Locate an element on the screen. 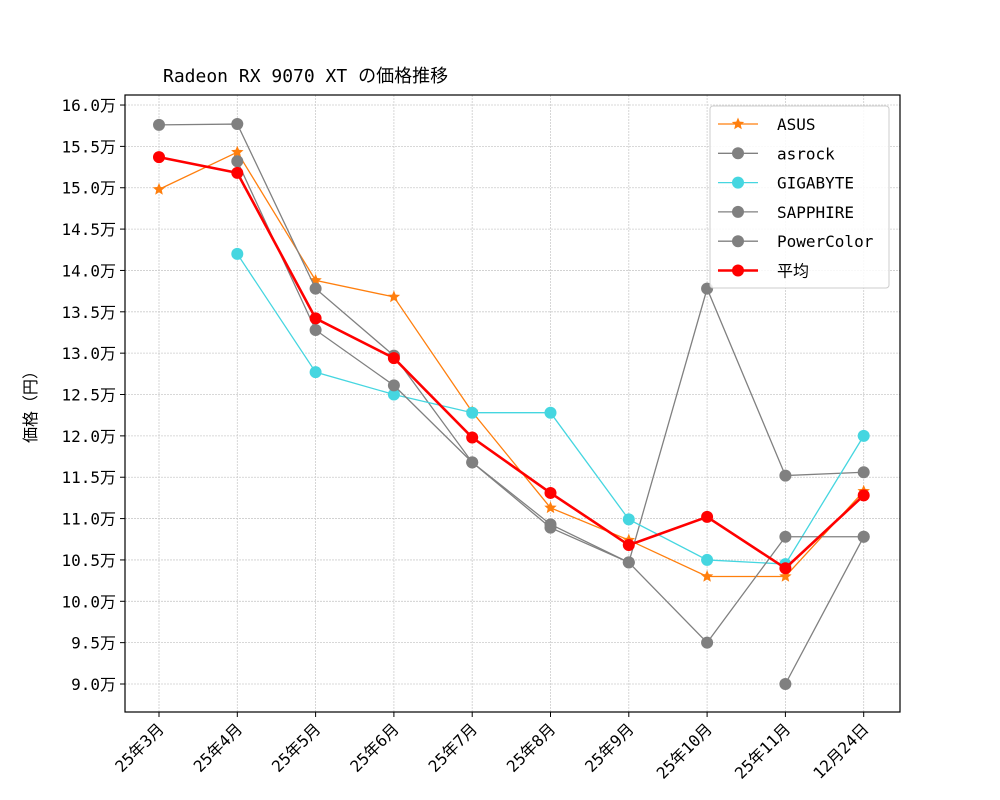  x-tick-label: 25年11月 is located at coordinates (762, 750).